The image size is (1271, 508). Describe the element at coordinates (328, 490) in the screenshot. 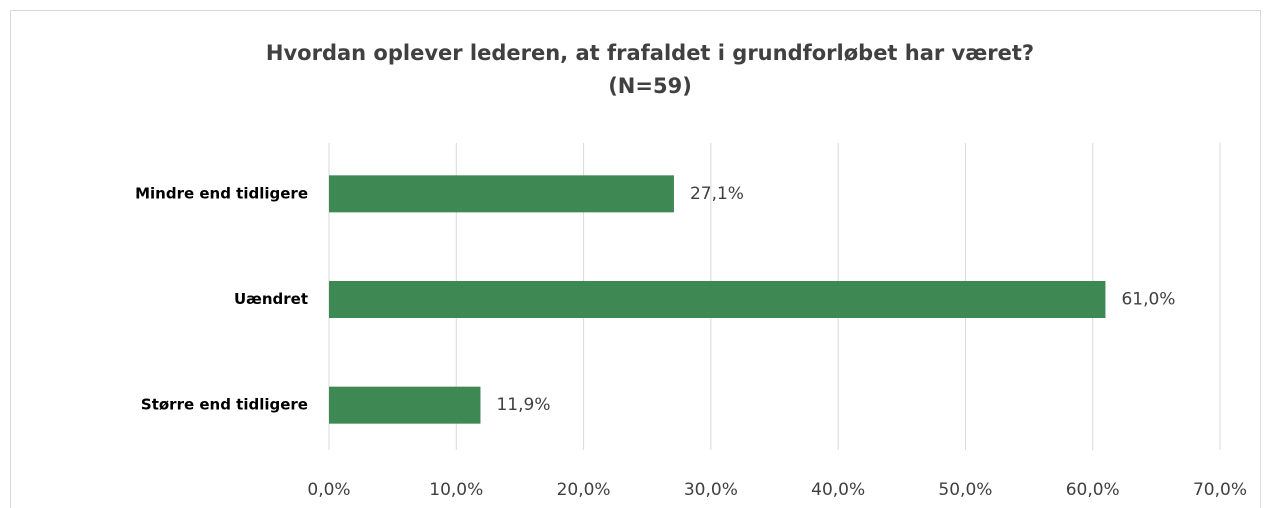

I see `x-tick-label: 0,0%` at that location.